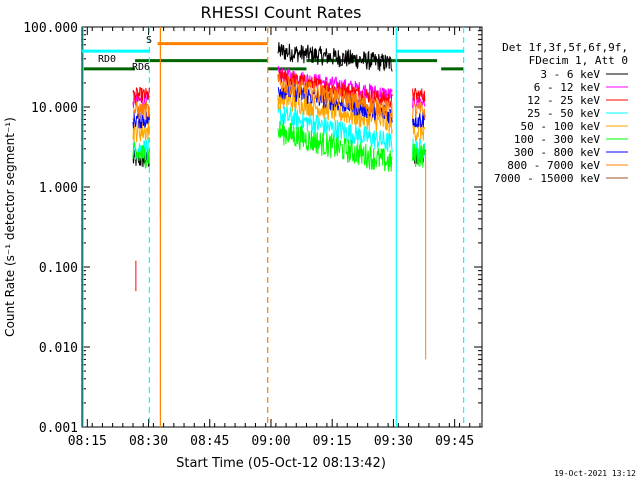  I want to click on y-axis-label: Count Rate (s⁻¹ detector segment⁻¹), so click(10, 227).